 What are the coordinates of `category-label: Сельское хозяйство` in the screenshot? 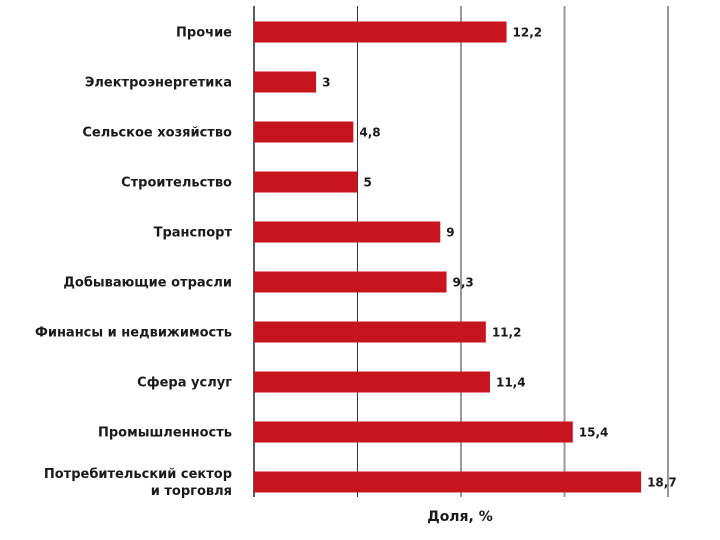 It's located at (157, 133).